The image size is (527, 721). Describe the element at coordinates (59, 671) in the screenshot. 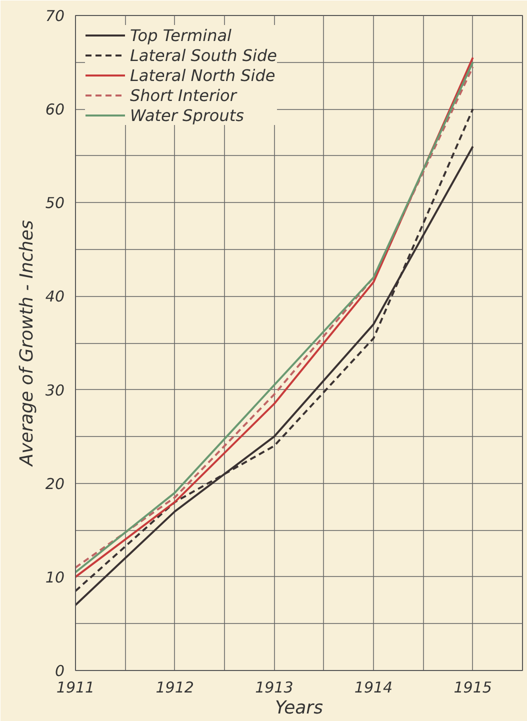

I see `y-tick-label: 0` at that location.